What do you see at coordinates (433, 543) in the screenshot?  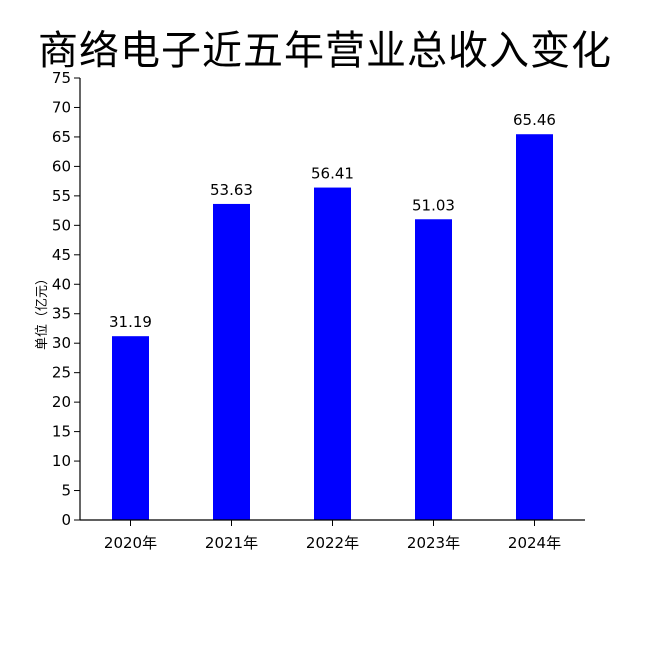 I see `x-tick-label-3: 2023年` at bounding box center [433, 543].